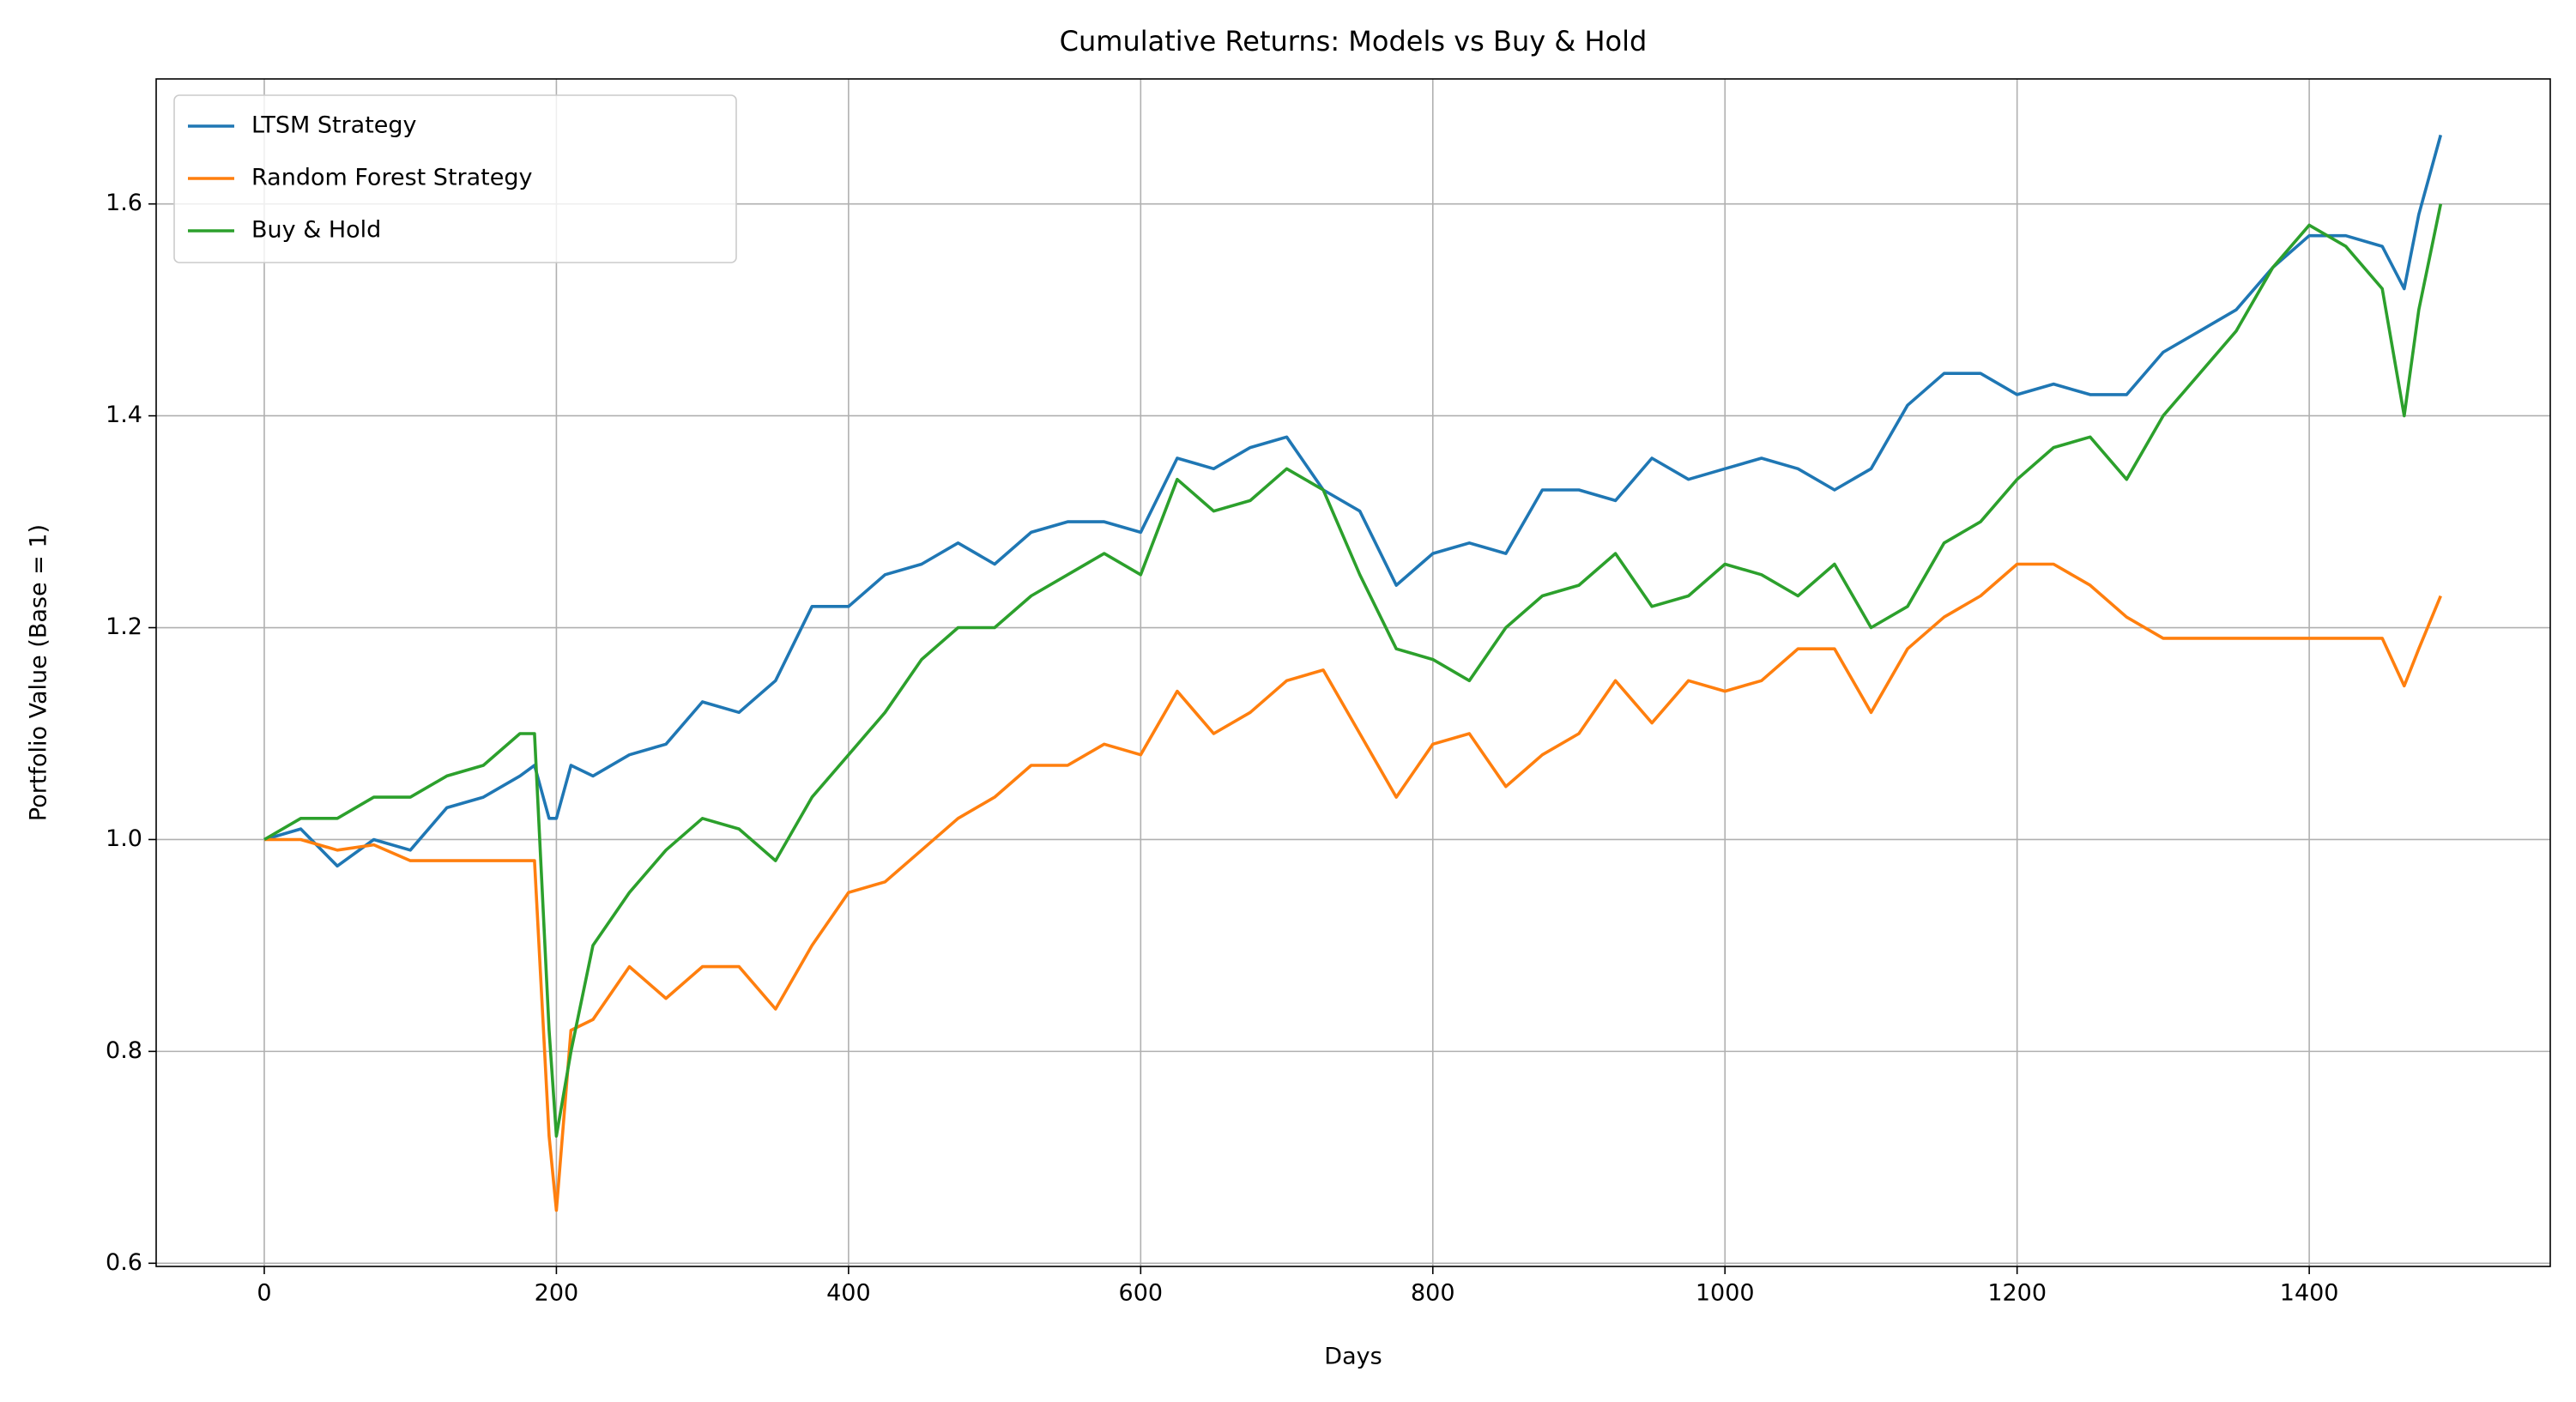 The width and height of the screenshot is (2576, 1402). What do you see at coordinates (316, 230) in the screenshot?
I see `legend-label: Buy & Hold` at bounding box center [316, 230].